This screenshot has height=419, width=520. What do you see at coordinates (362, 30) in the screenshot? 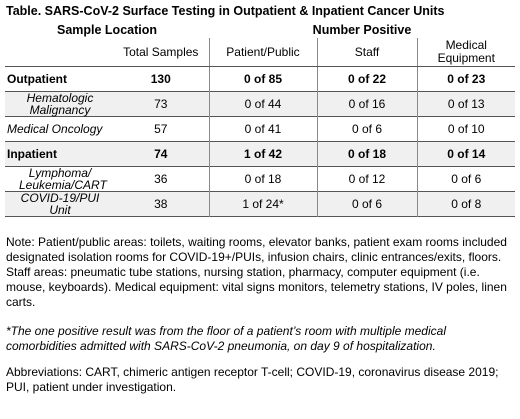
I see `number-positive-header: Number Positive` at bounding box center [362, 30].